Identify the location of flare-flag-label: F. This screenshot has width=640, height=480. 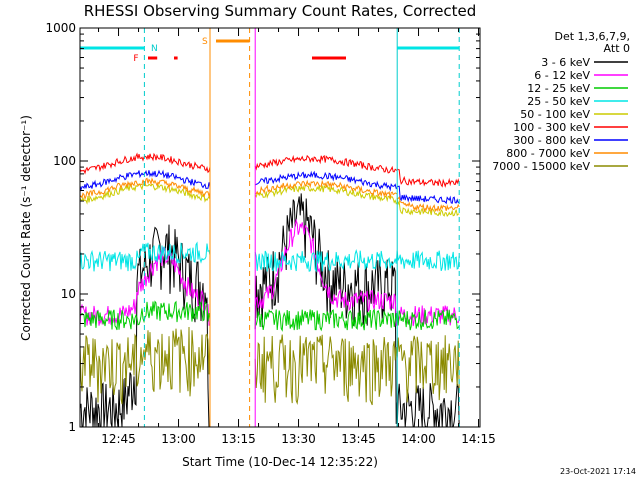
(135, 59).